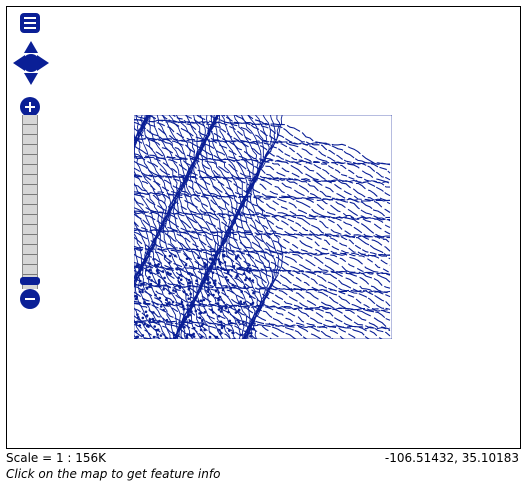 This screenshot has height=486, width=527. I want to click on pan-left-arrow-icon, so click(19, 63).